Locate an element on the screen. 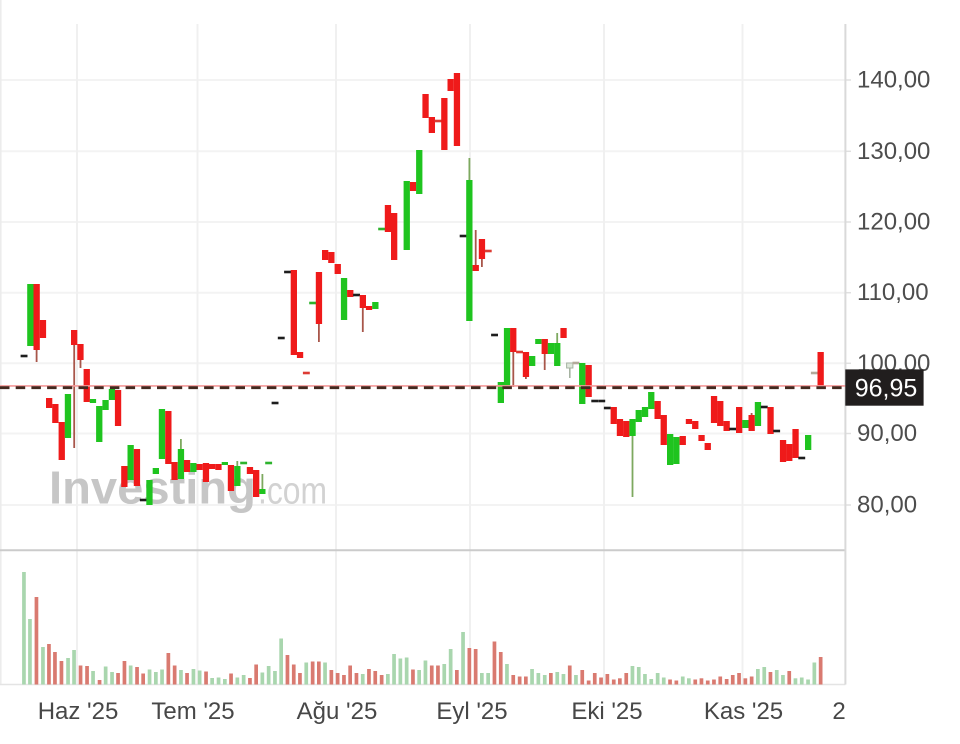 This screenshot has height=744, width=960. svg-text: Ağu '25 is located at coordinates (337, 711).